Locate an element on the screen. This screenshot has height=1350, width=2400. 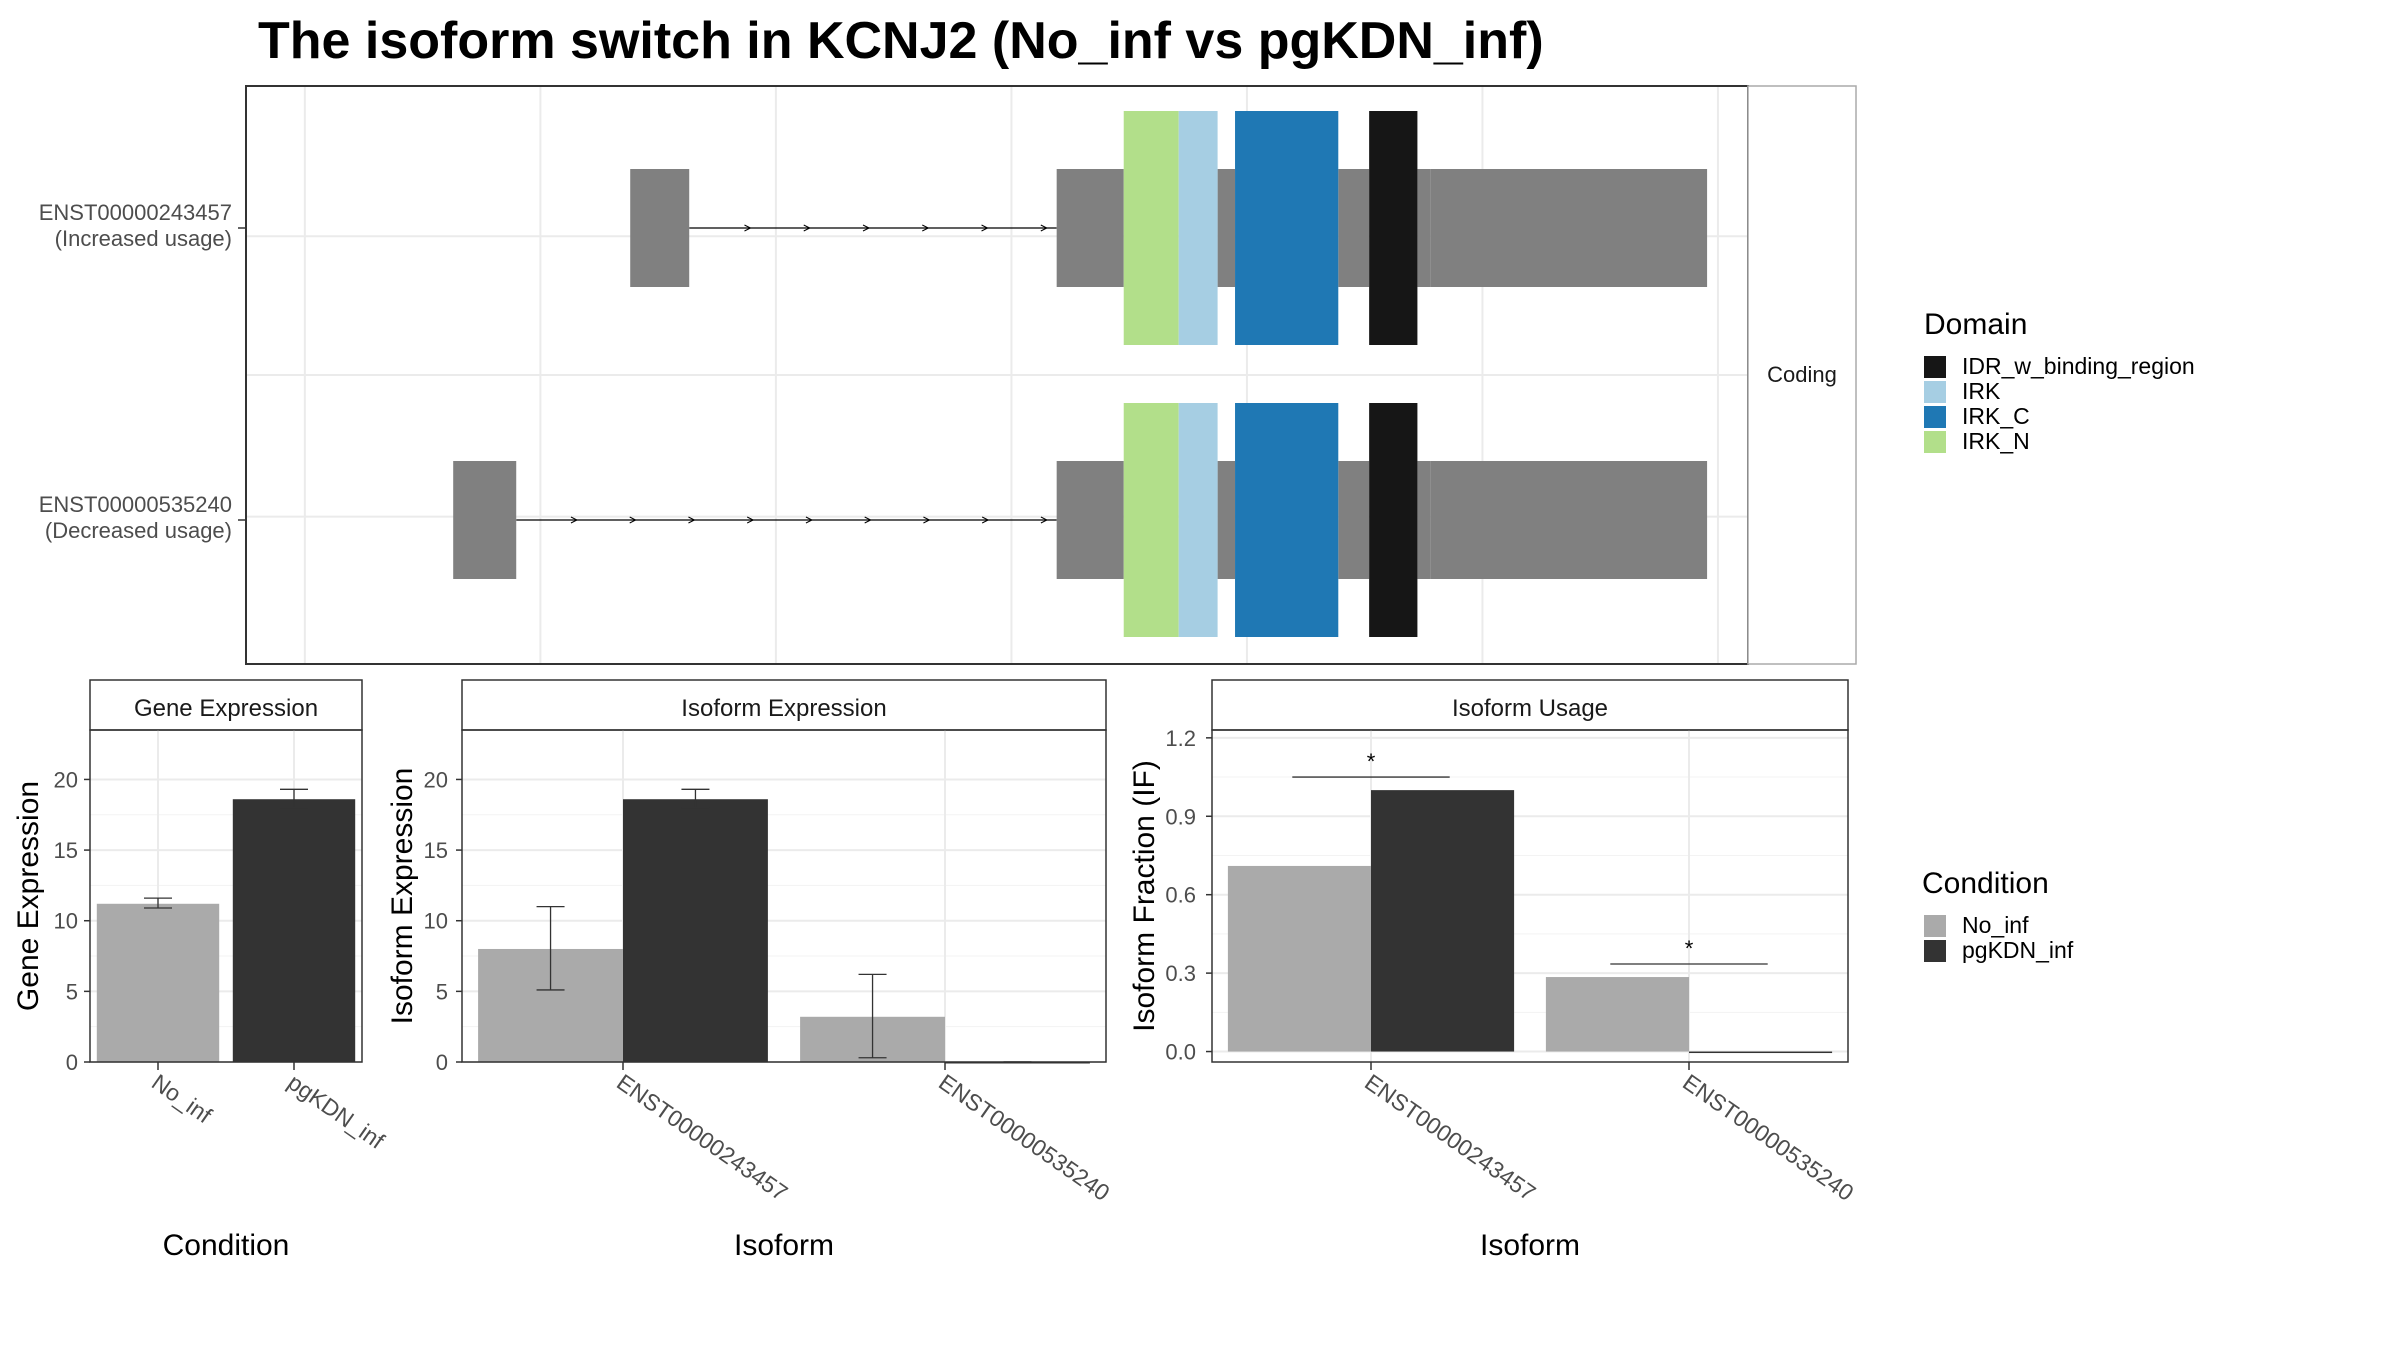
legend-label: IDR_w_binding_region is located at coordinates (2078, 366).